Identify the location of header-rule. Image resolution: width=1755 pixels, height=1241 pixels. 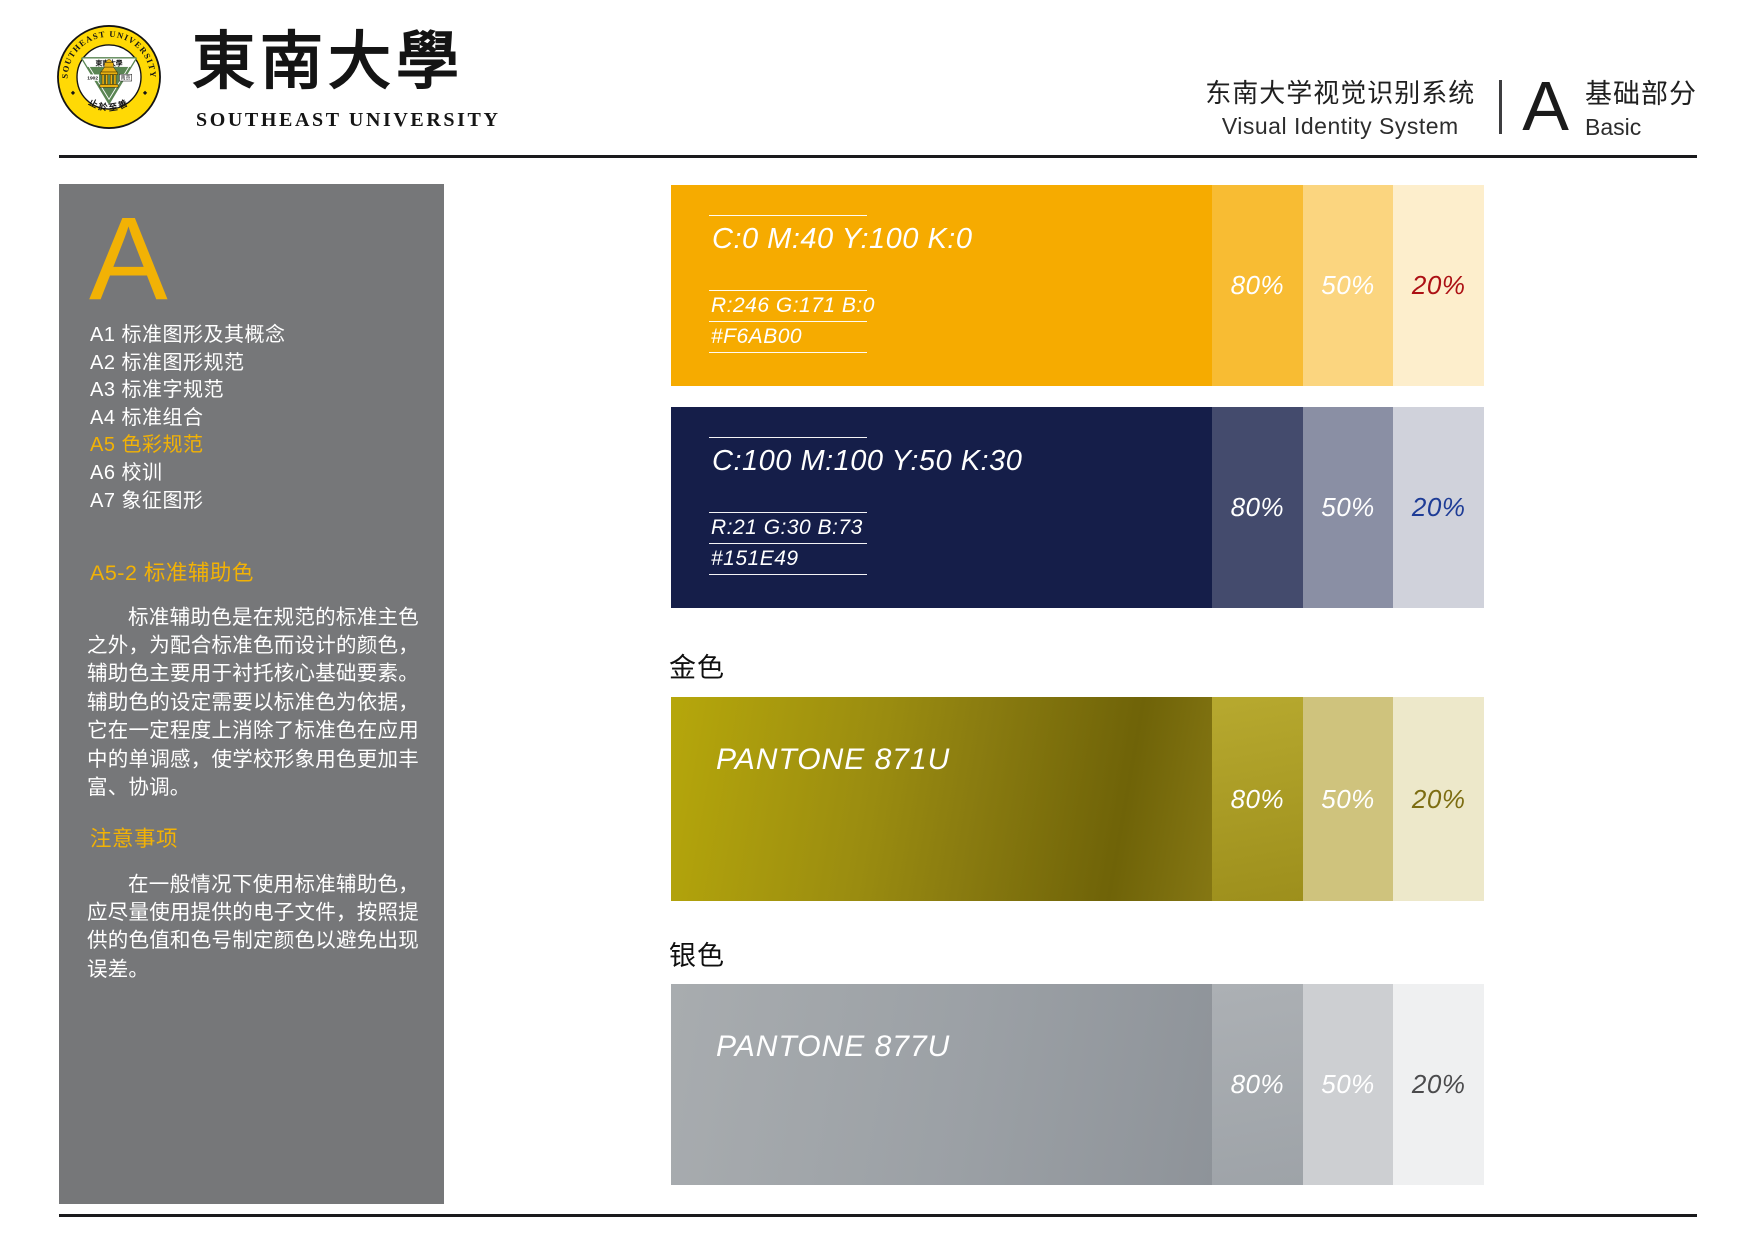
(878, 156).